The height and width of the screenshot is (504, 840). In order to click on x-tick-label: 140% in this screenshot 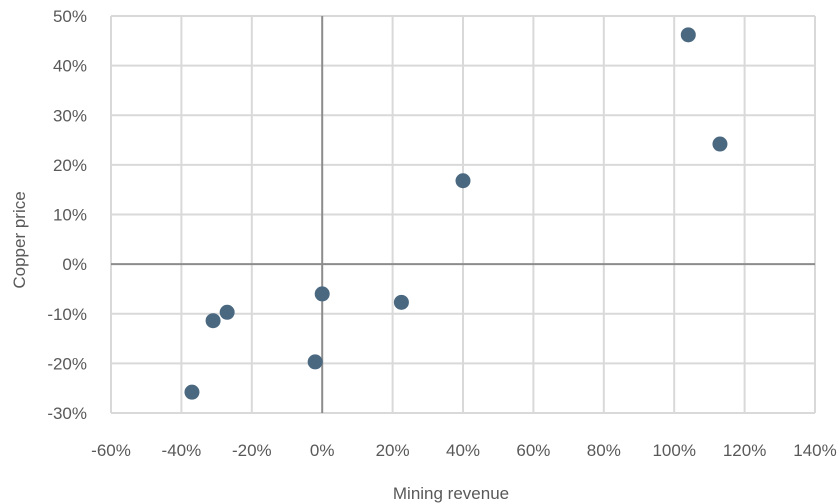, I will do `click(814, 450)`.